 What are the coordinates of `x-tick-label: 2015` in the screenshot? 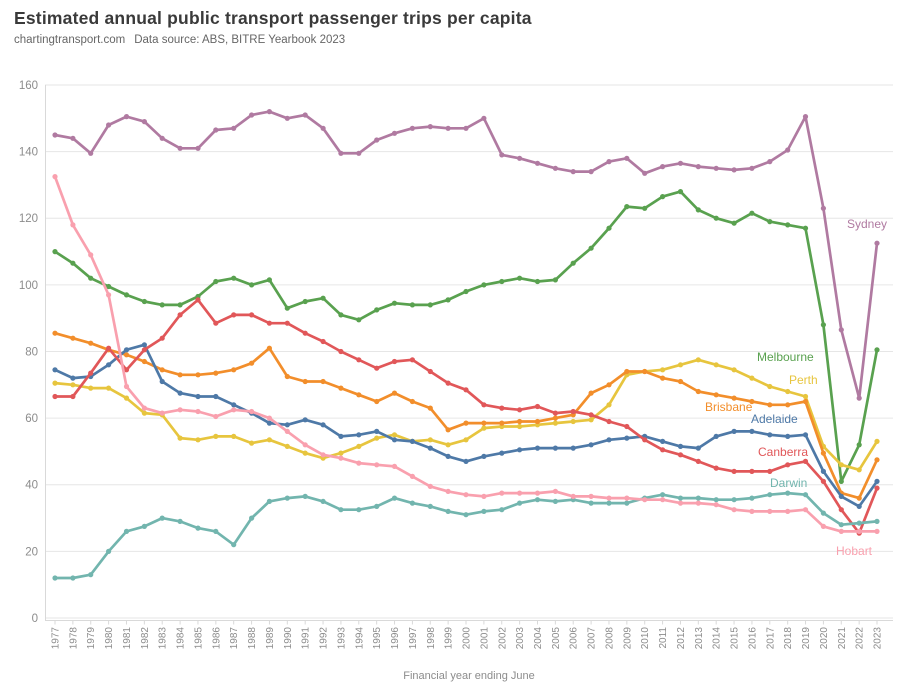 It's located at (735, 638).